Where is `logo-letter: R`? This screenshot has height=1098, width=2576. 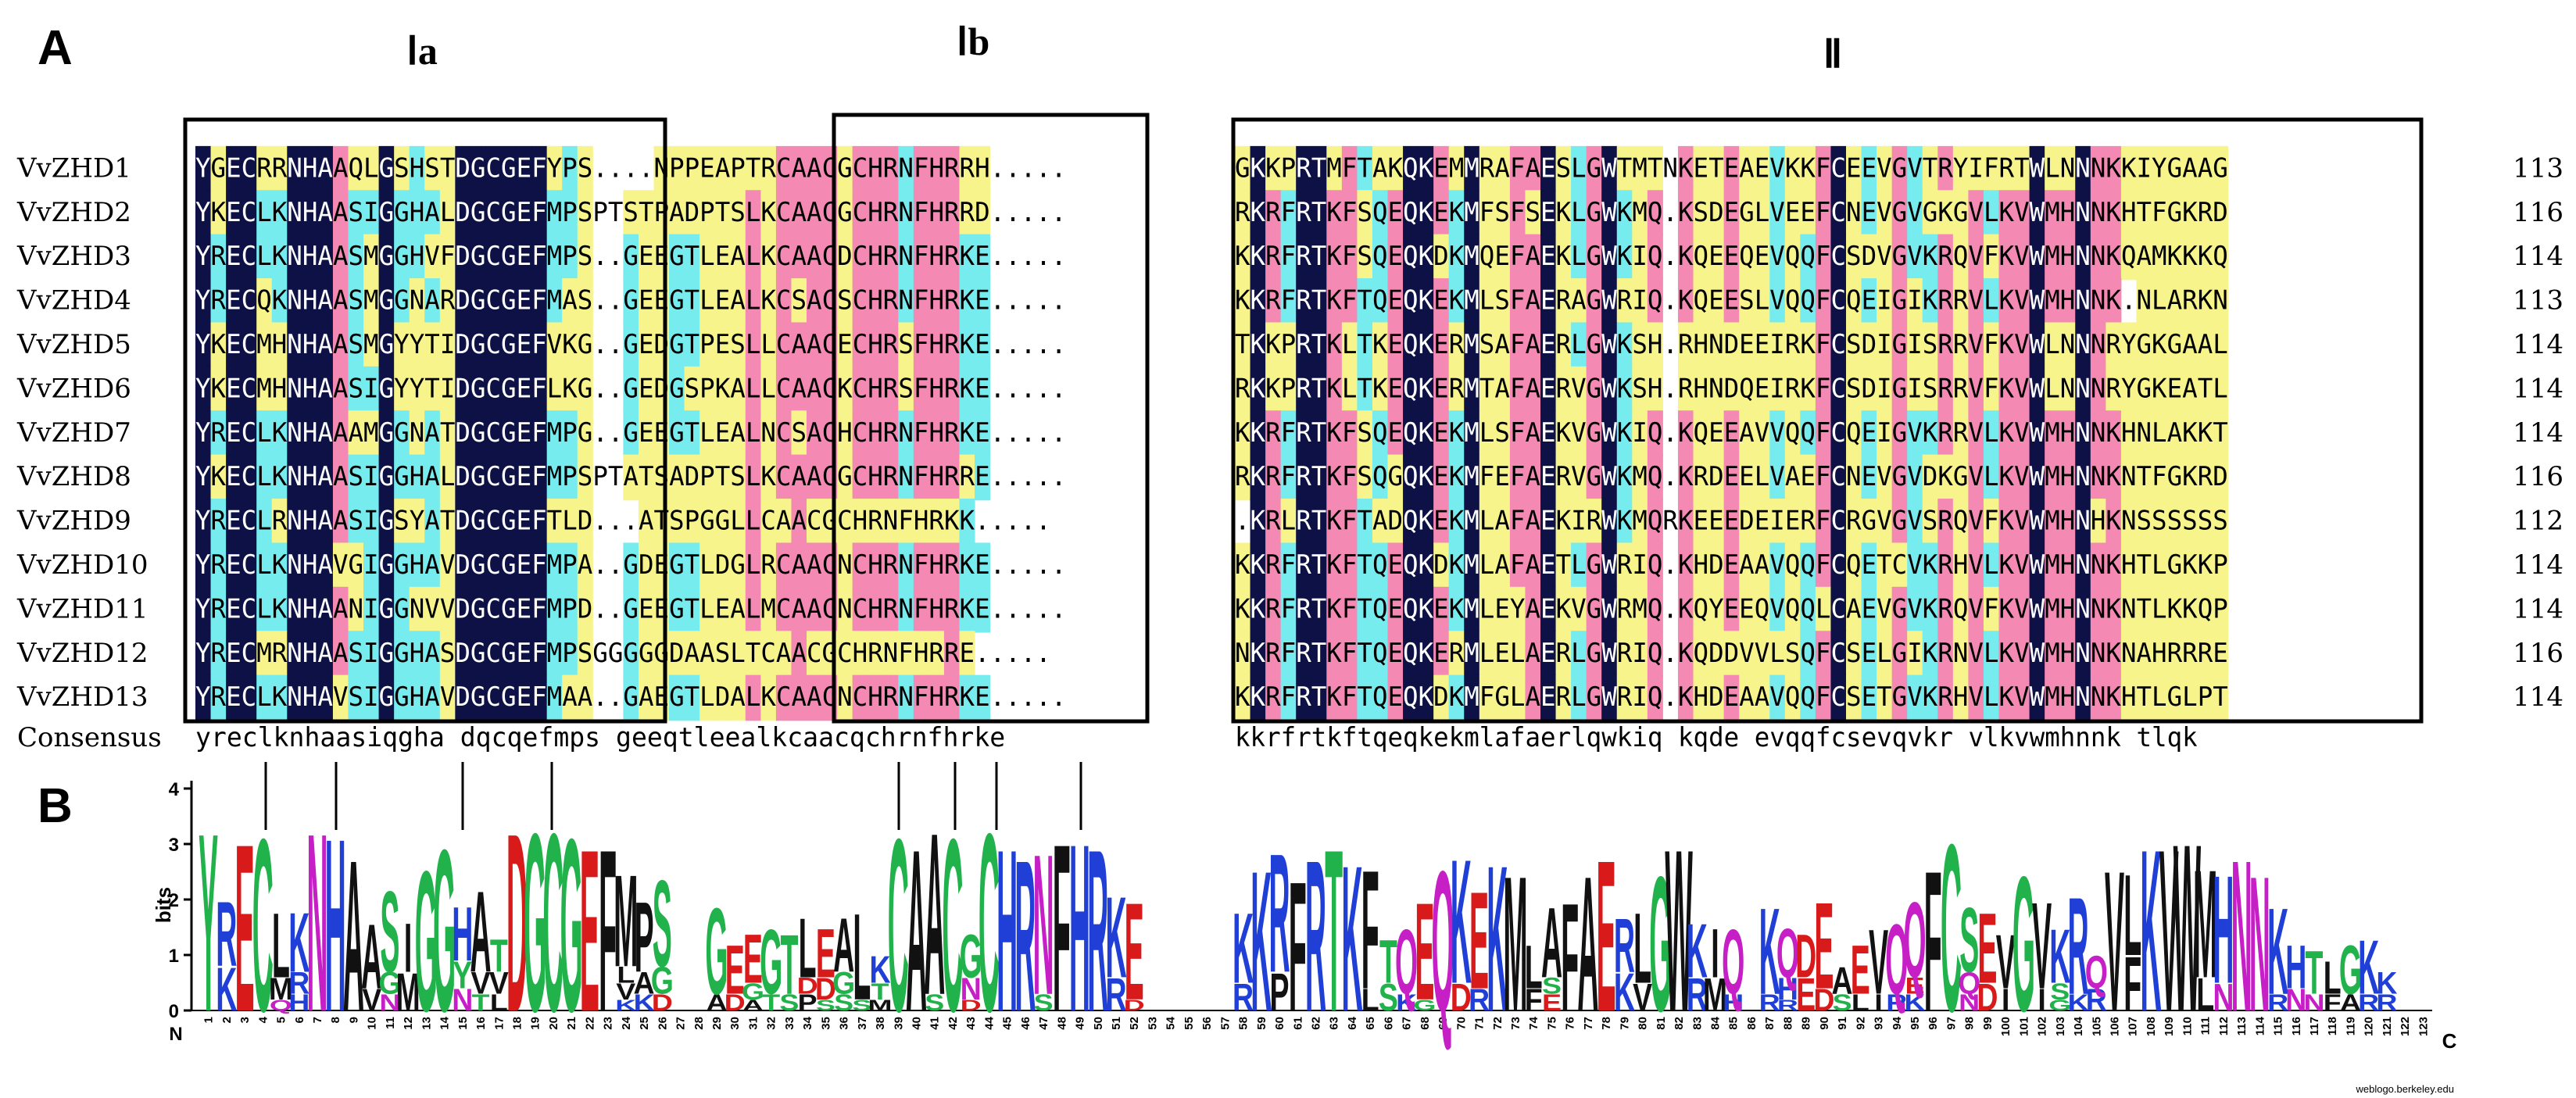
logo-letter: R is located at coordinates (1279, 913).